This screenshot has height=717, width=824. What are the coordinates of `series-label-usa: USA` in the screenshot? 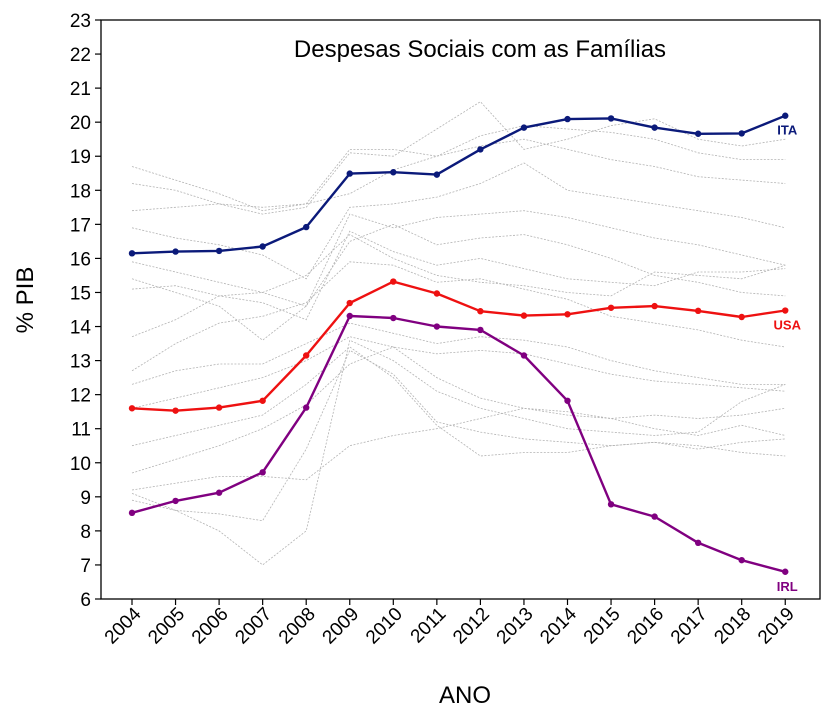 It's located at (788, 325).